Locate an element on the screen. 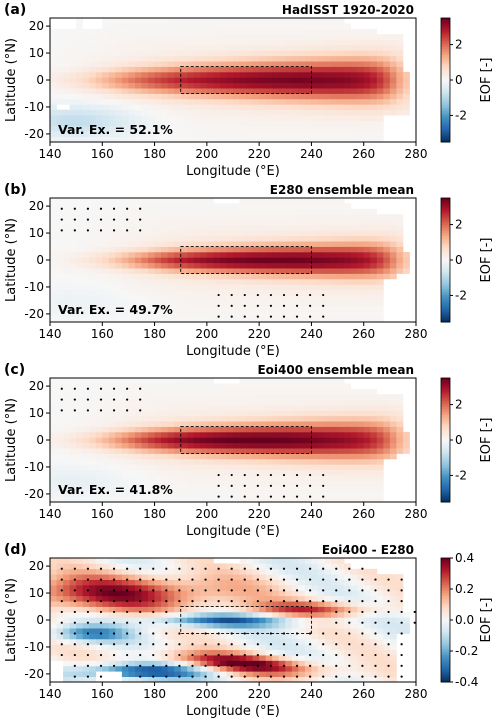 This screenshot has width=500, height=725. x-tick-label: 240 is located at coordinates (311, 514).